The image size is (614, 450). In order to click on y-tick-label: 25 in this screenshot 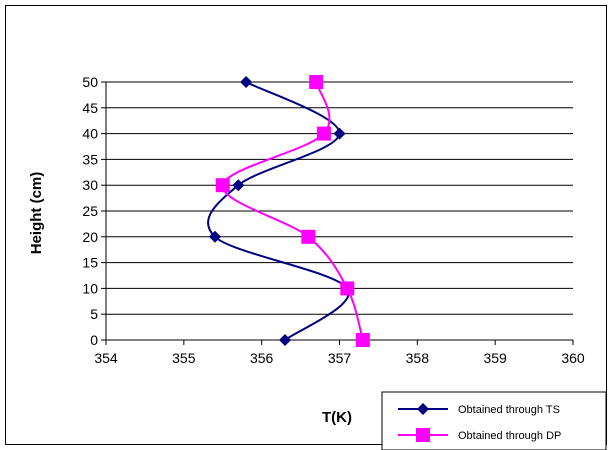, I will do `click(90, 211)`.